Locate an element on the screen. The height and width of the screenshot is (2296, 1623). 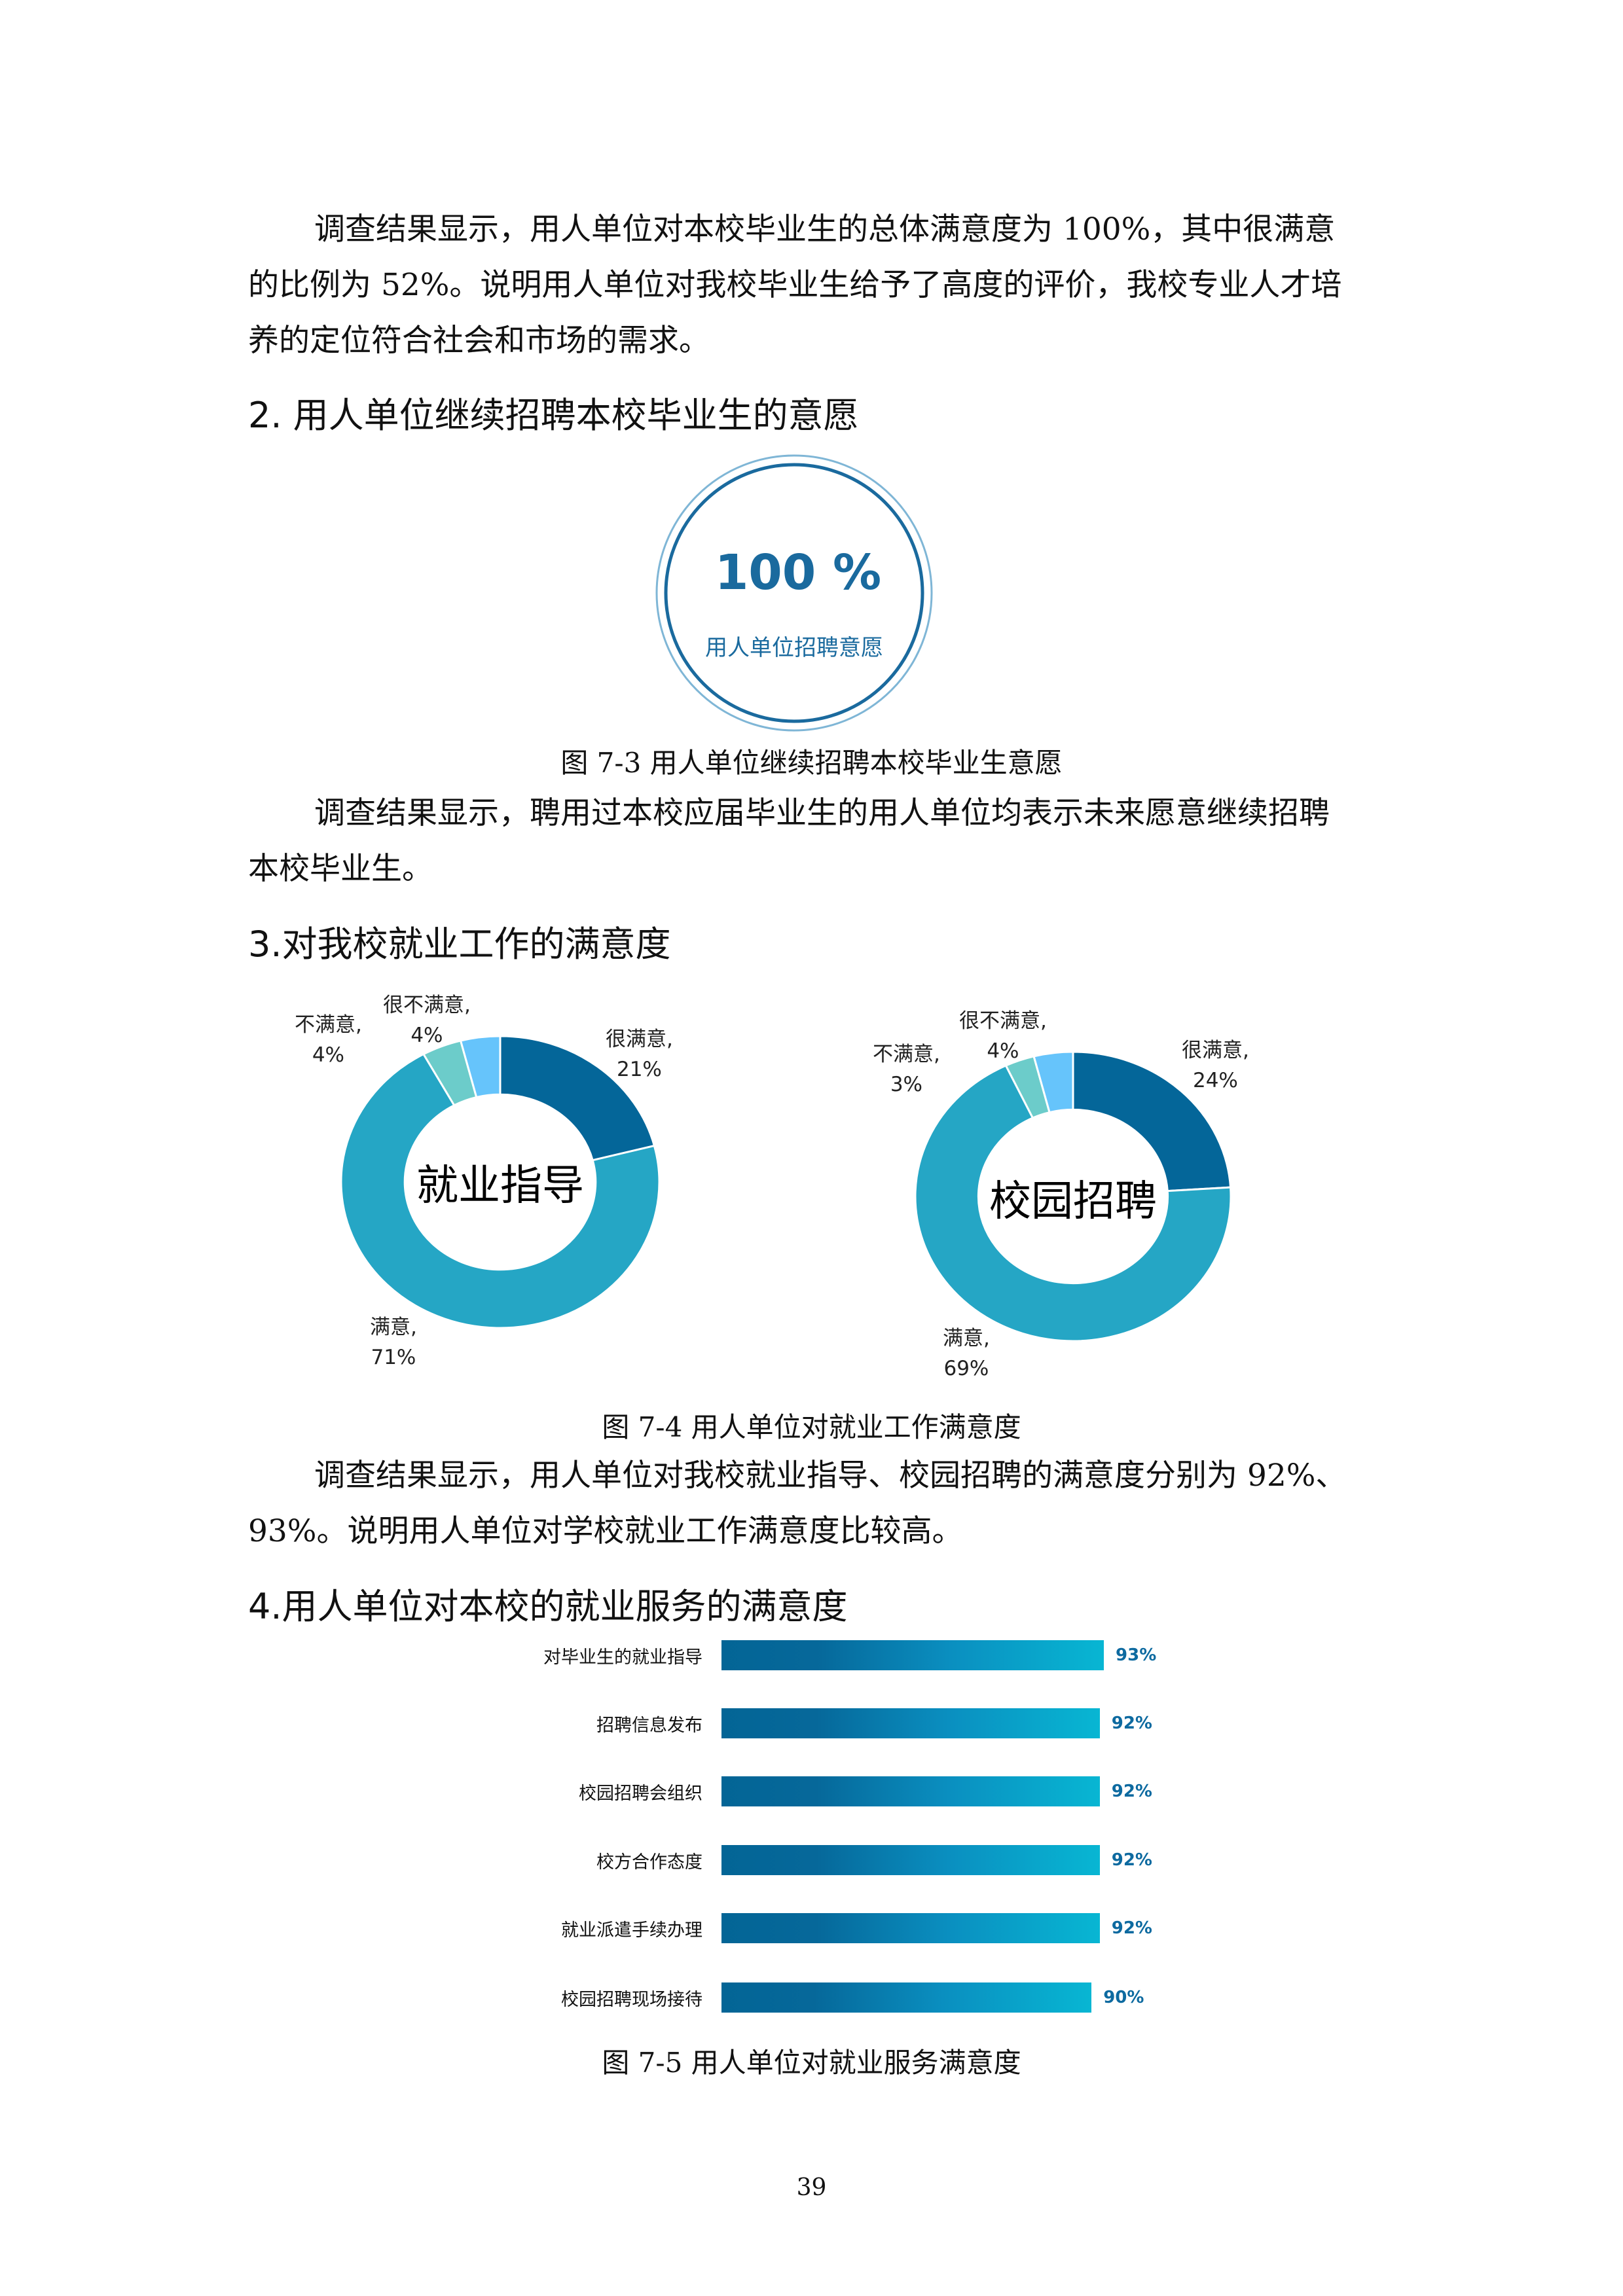
bar-category-label: 校园招聘现场接待 is located at coordinates (631, 2000).